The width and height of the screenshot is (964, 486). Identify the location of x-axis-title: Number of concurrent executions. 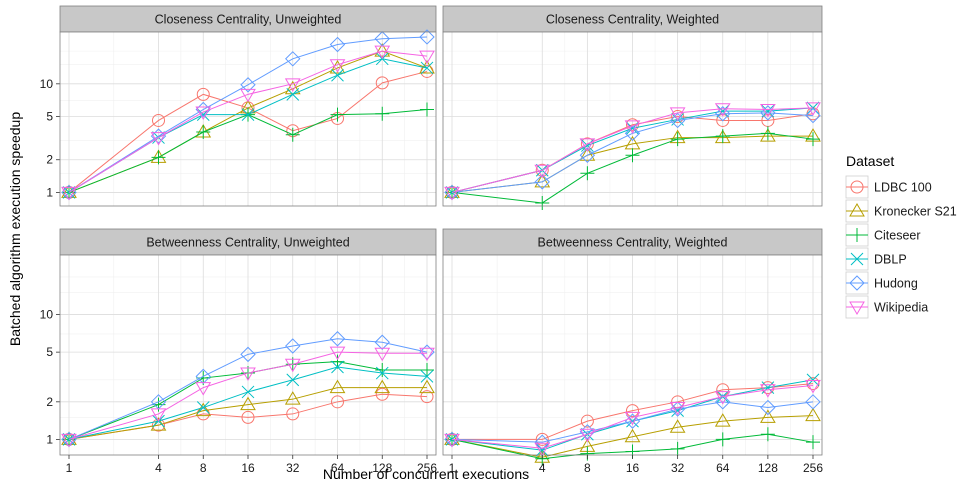
(426, 474).